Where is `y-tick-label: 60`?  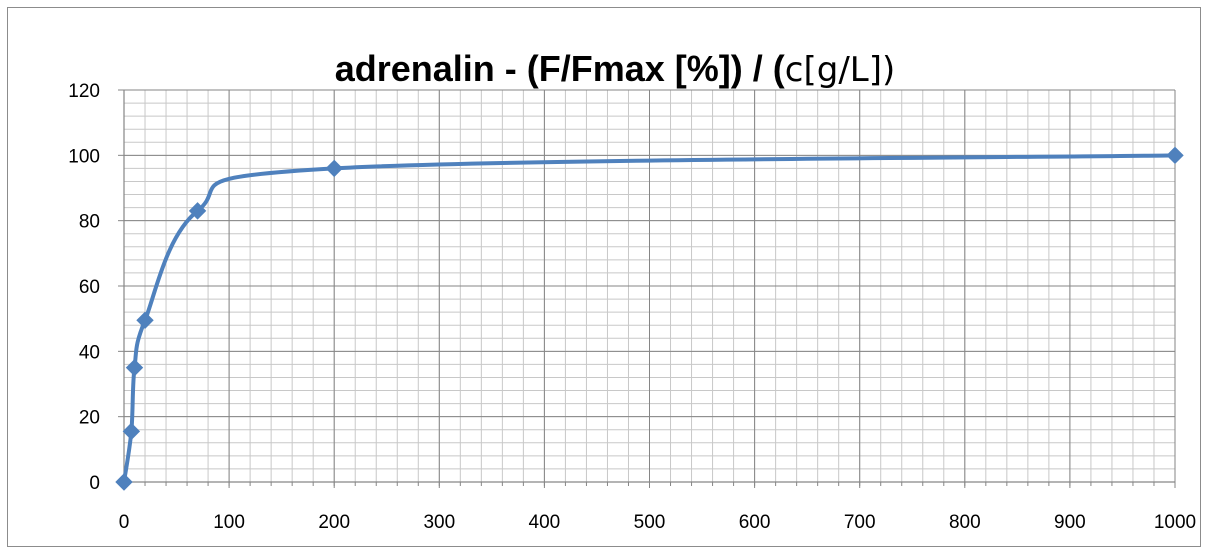
y-tick-label: 60 is located at coordinates (89, 287).